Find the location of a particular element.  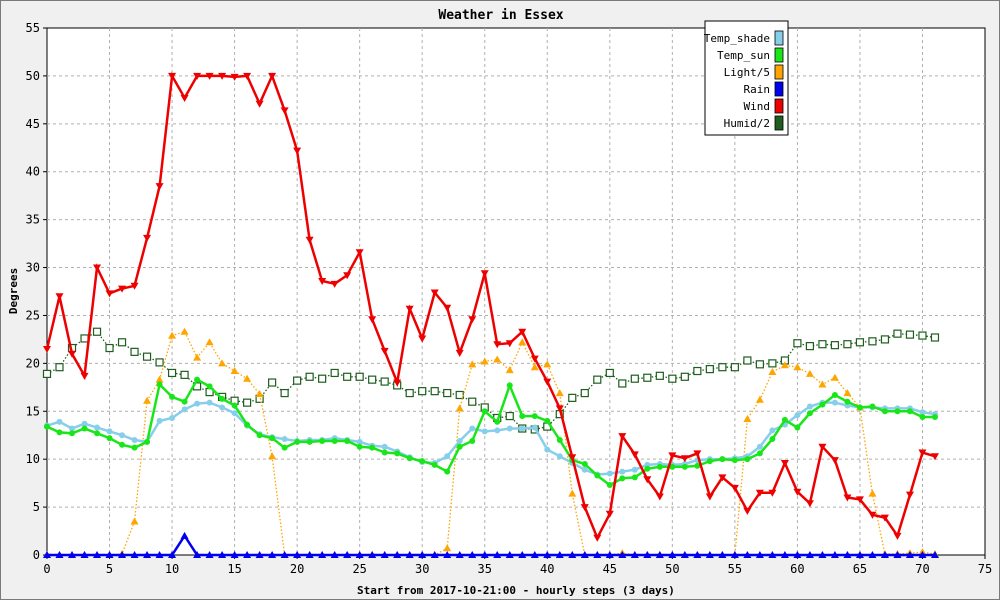

legend: Temp_shade Temp_sun Light/5 Rain Wind Humid/2 is located at coordinates (746, 78).